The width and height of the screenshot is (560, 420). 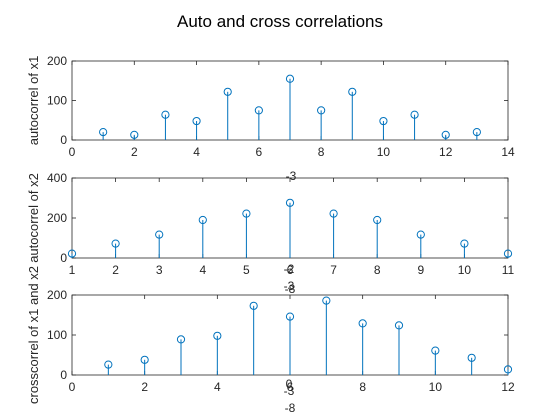 I want to click on y-axis-label: autocorrel of x2, so click(x=33, y=218).